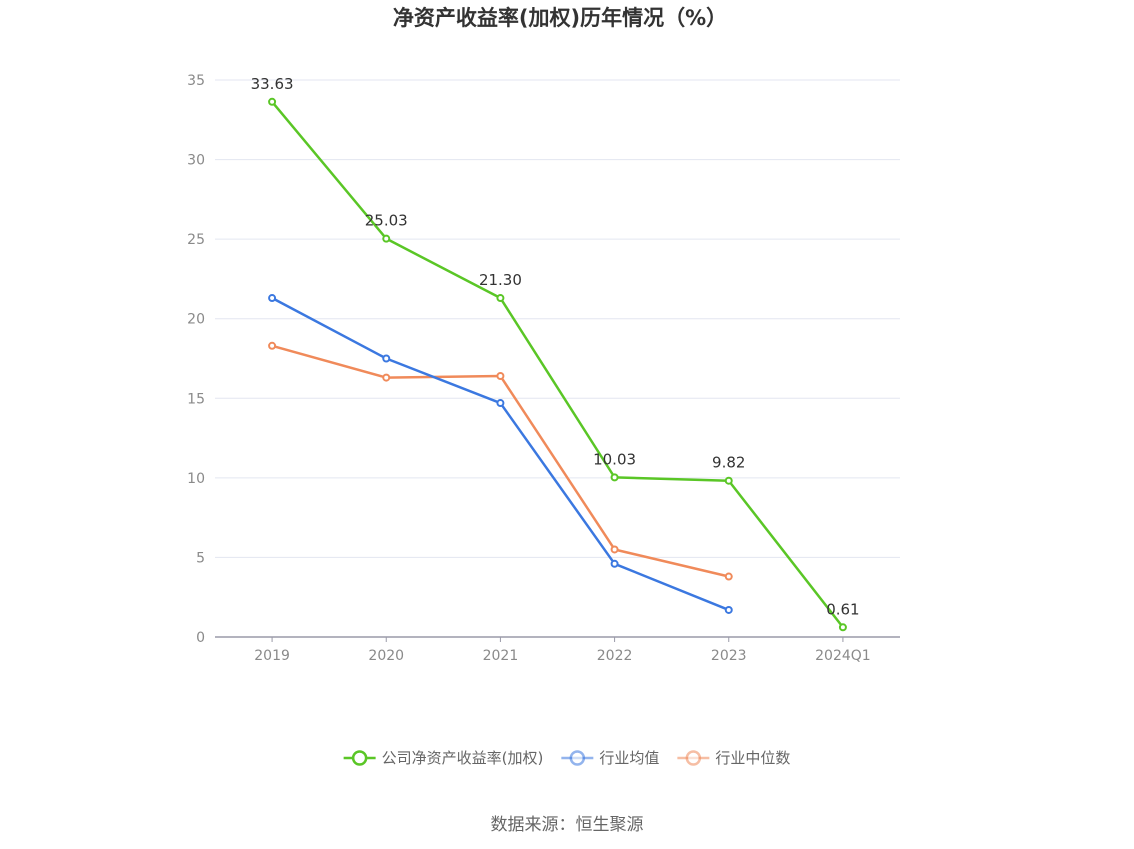 The image size is (1134, 849). What do you see at coordinates (500, 280) in the screenshot?
I see `data-label: 21.30` at bounding box center [500, 280].